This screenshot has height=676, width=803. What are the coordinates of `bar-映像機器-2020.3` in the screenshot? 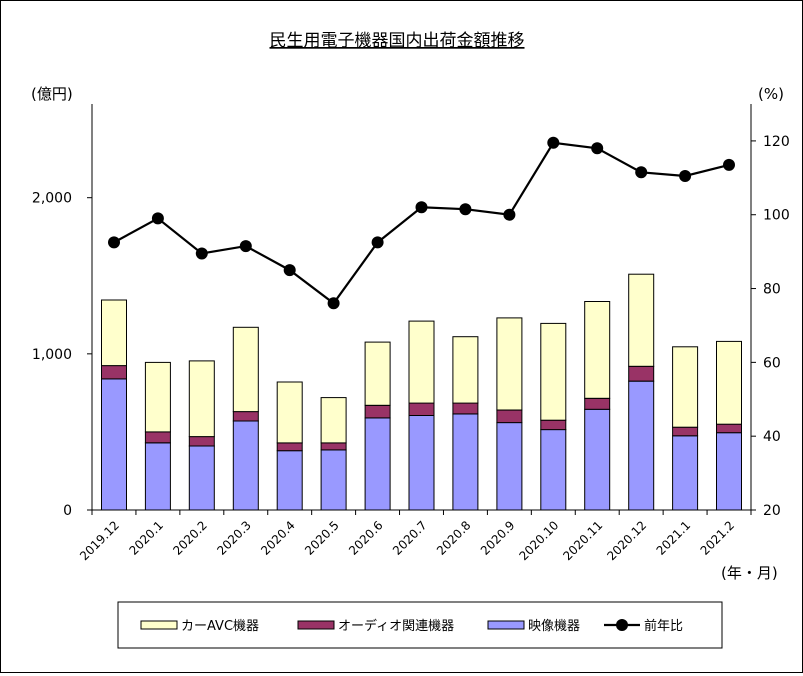 It's located at (245, 465).